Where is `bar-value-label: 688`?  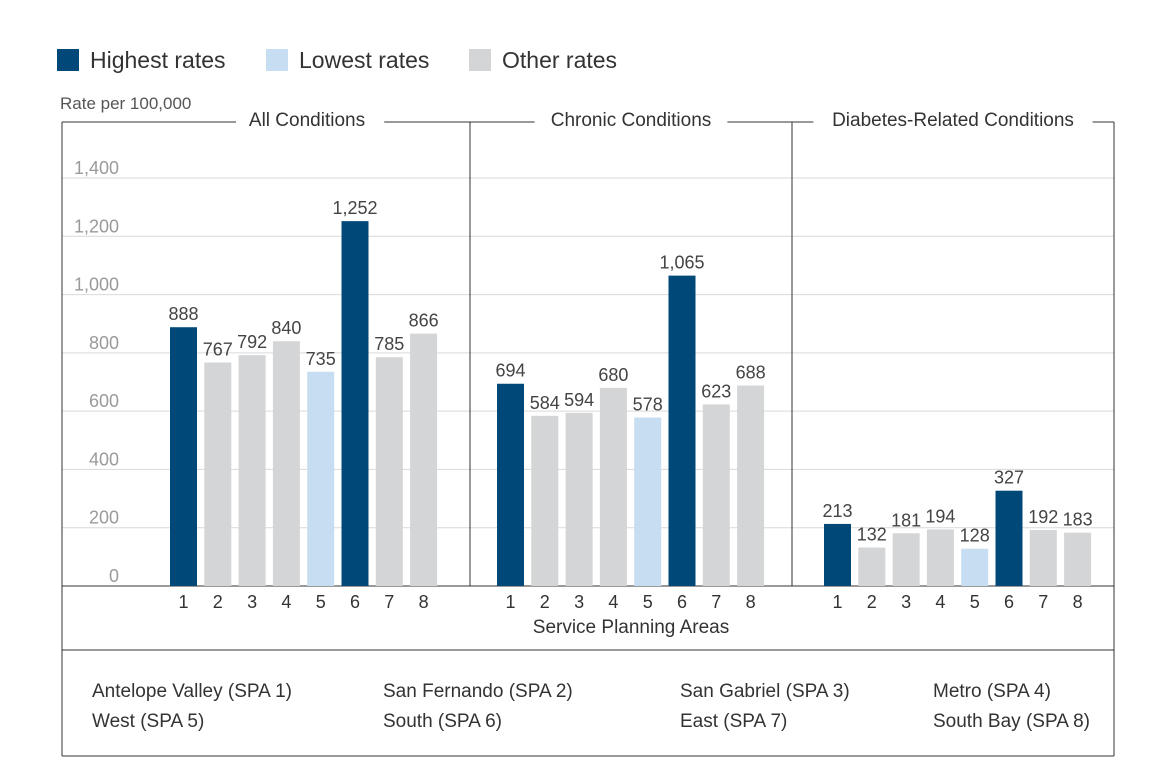 bar-value-label: 688 is located at coordinates (751, 372).